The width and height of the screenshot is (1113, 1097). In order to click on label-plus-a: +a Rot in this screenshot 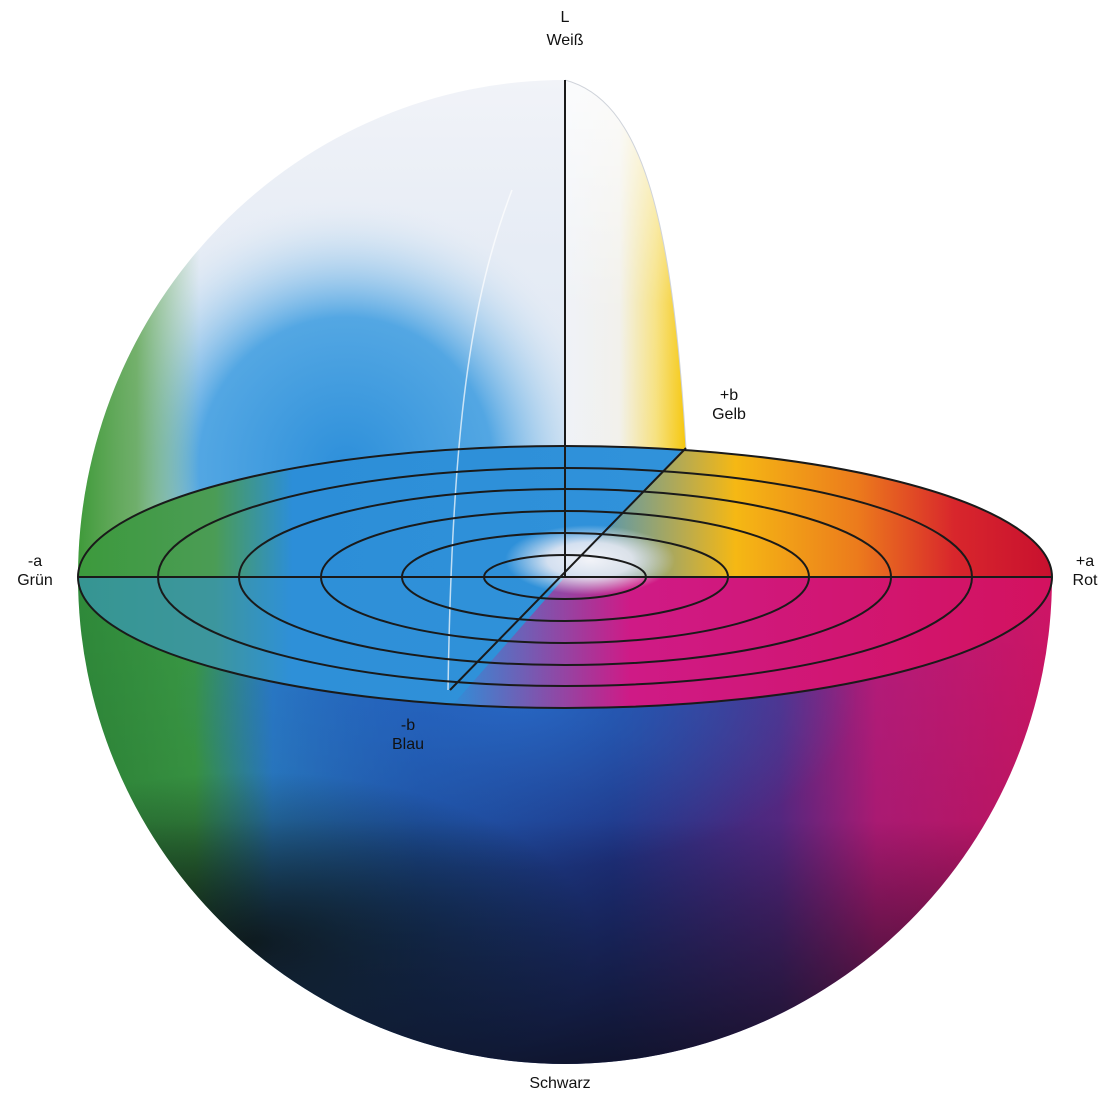, I will do `click(1085, 571)`.